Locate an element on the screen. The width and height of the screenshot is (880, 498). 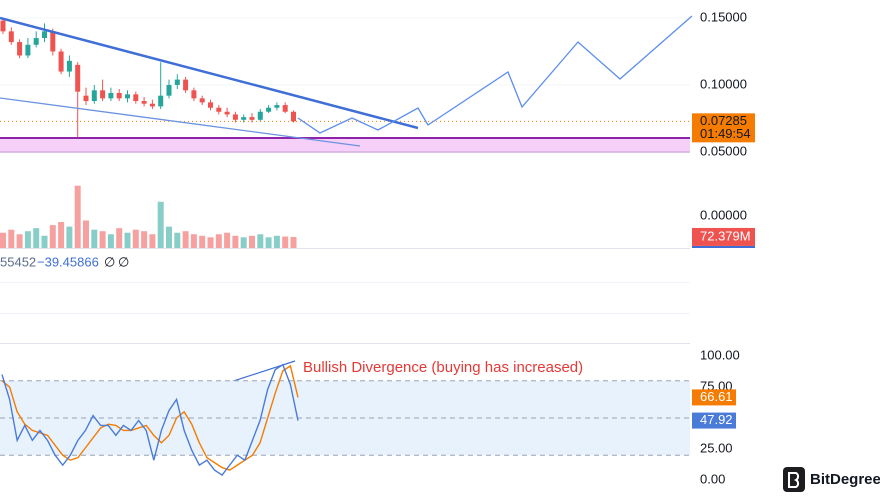
last-price-box is located at coordinates (723, 128).